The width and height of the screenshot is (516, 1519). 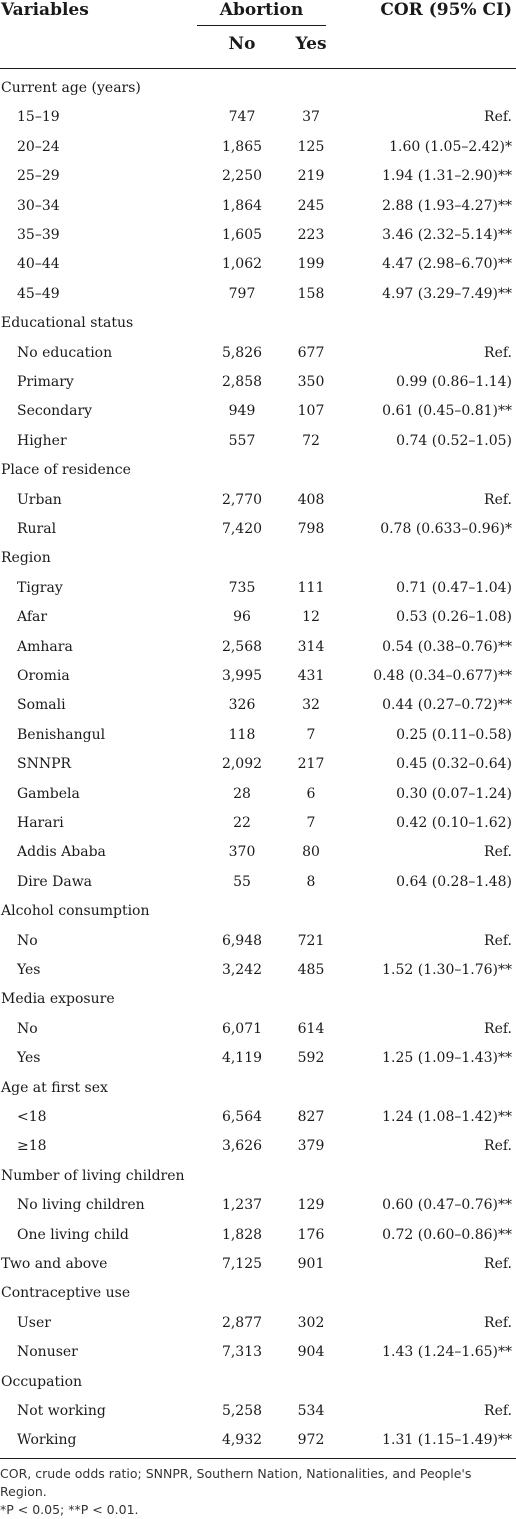 What do you see at coordinates (38, 235) in the screenshot?
I see `row-label: 35–39` at bounding box center [38, 235].